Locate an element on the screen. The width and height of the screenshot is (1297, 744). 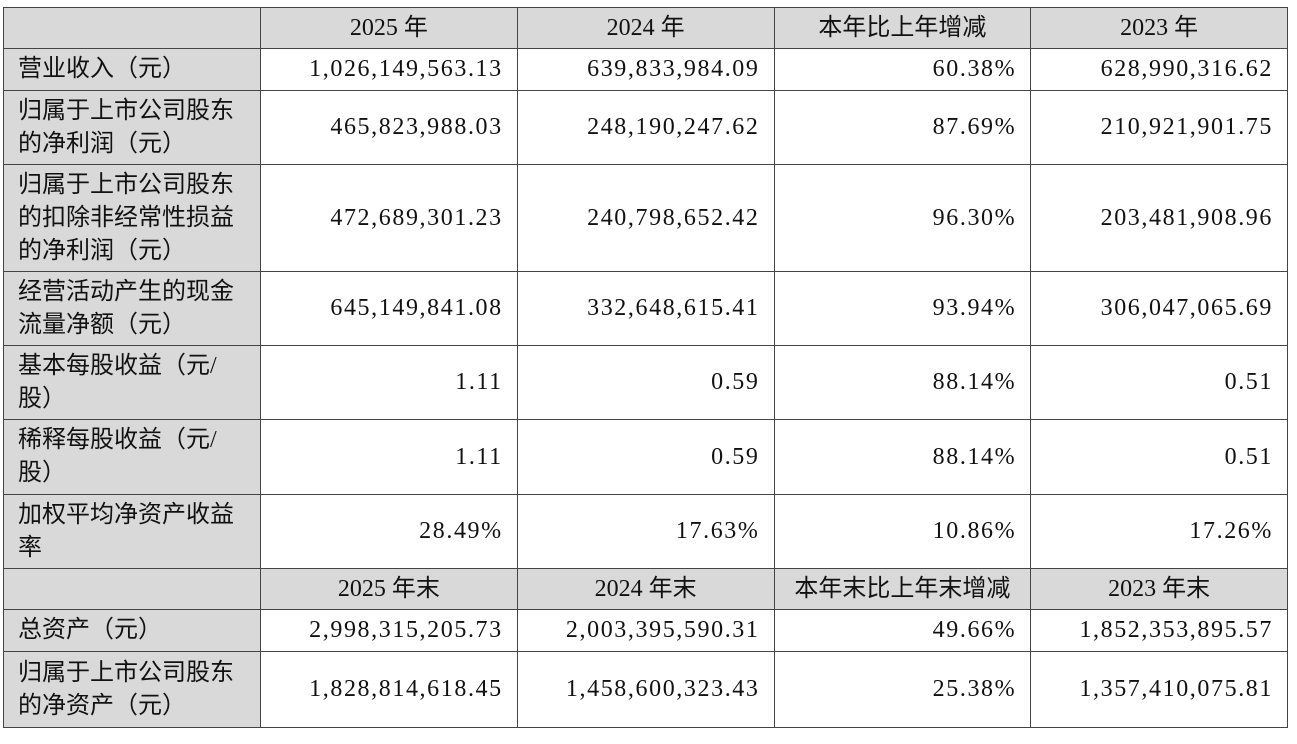
value-cell: 1,357,410,075.81 is located at coordinates (1159, 689).